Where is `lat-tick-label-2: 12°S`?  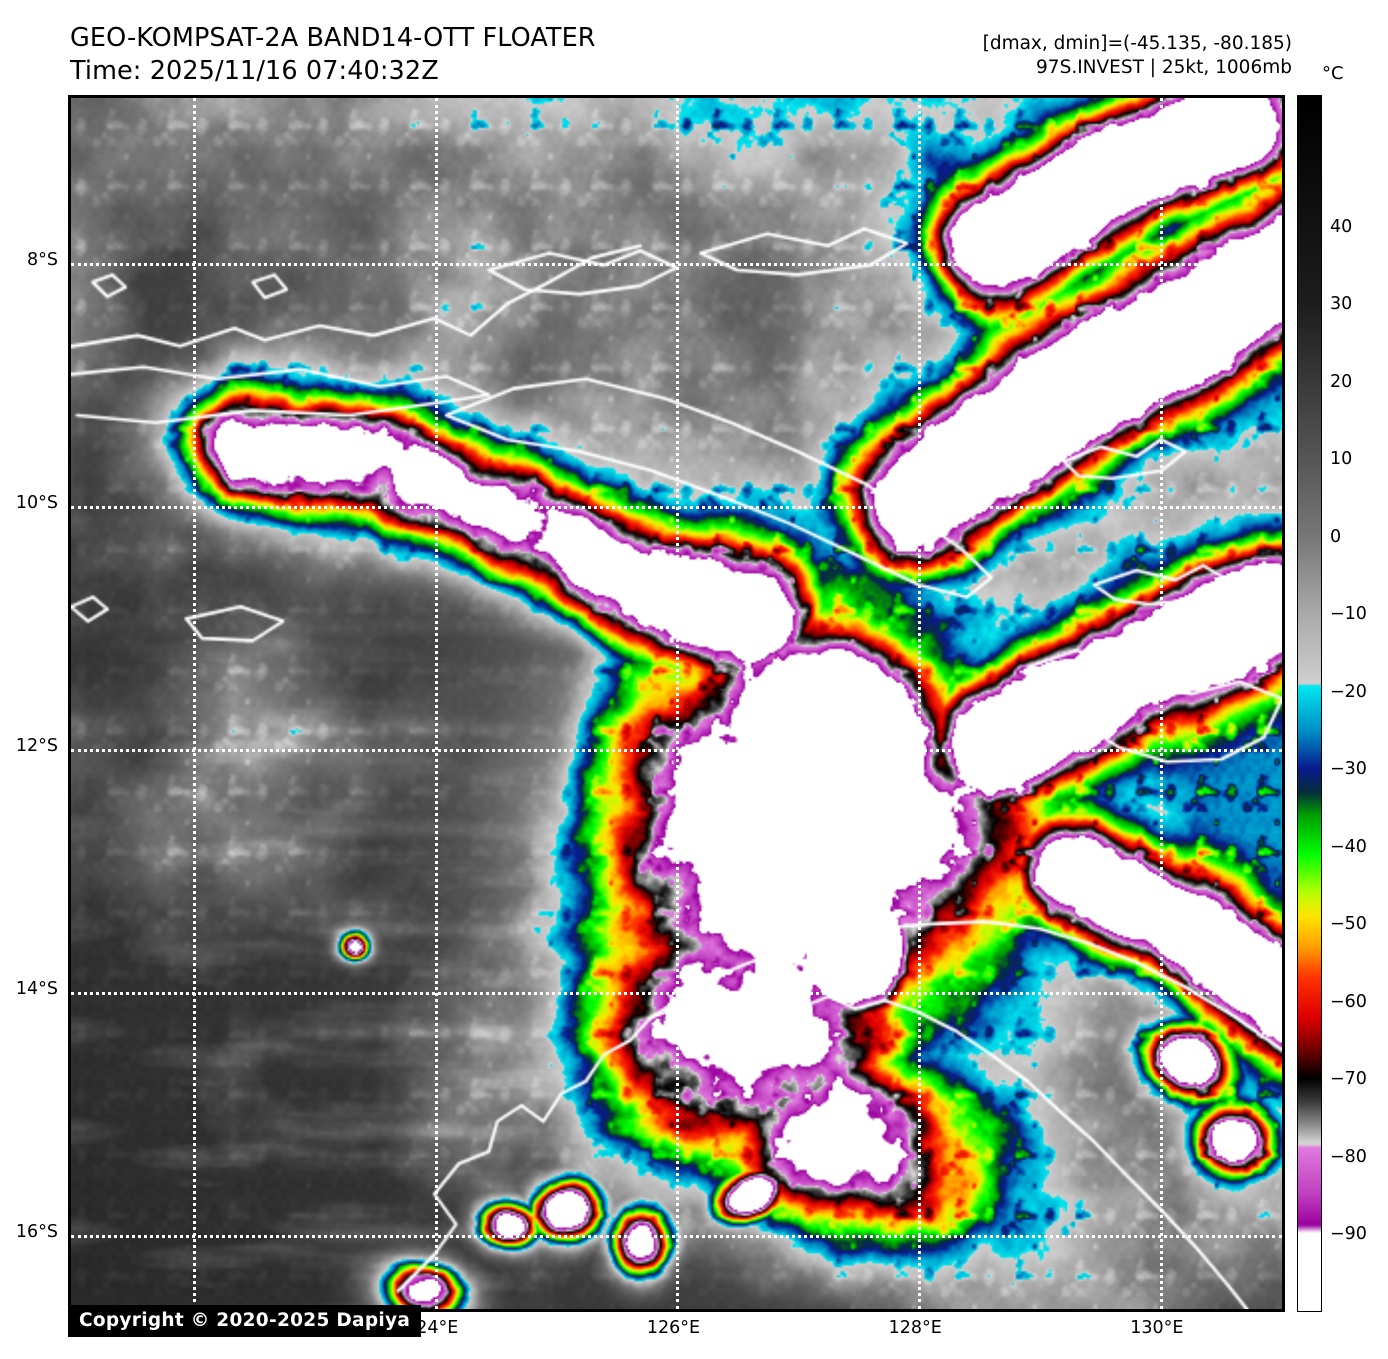
lat-tick-label-2: 12°S is located at coordinates (36, 746).